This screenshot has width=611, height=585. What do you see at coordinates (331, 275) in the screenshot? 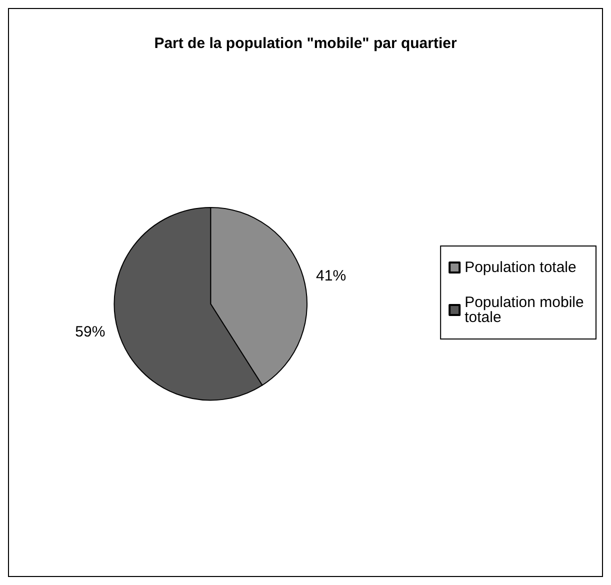
I see `data-label: 41%` at bounding box center [331, 275].